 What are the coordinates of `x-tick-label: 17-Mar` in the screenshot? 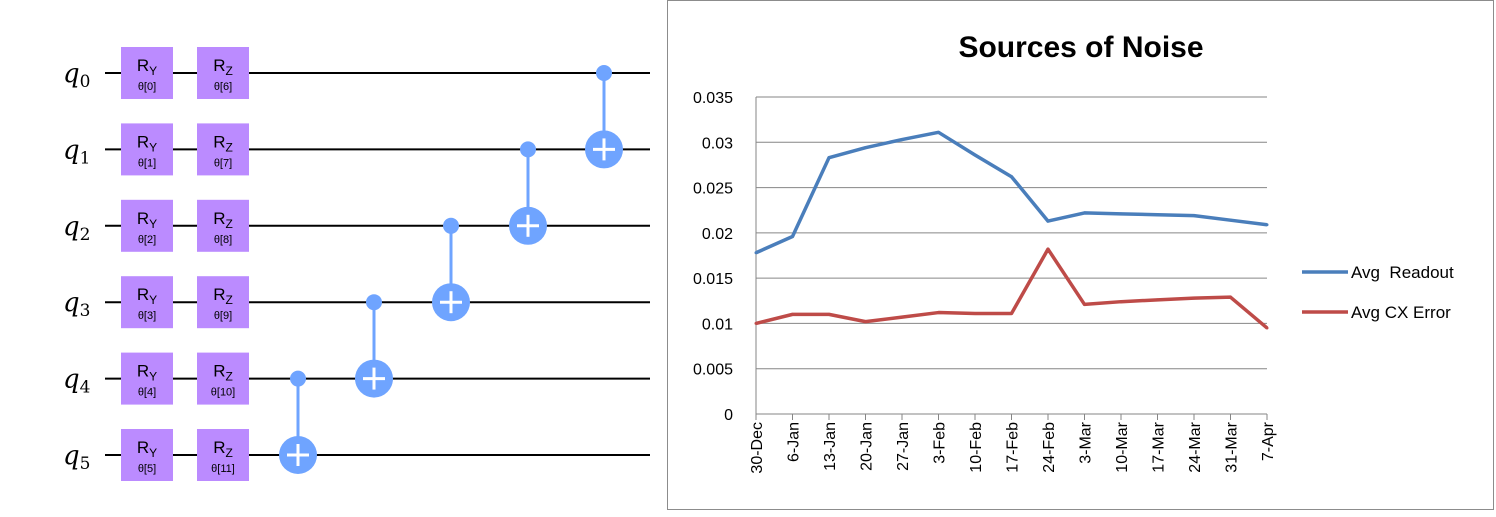 It's located at (1159, 446).